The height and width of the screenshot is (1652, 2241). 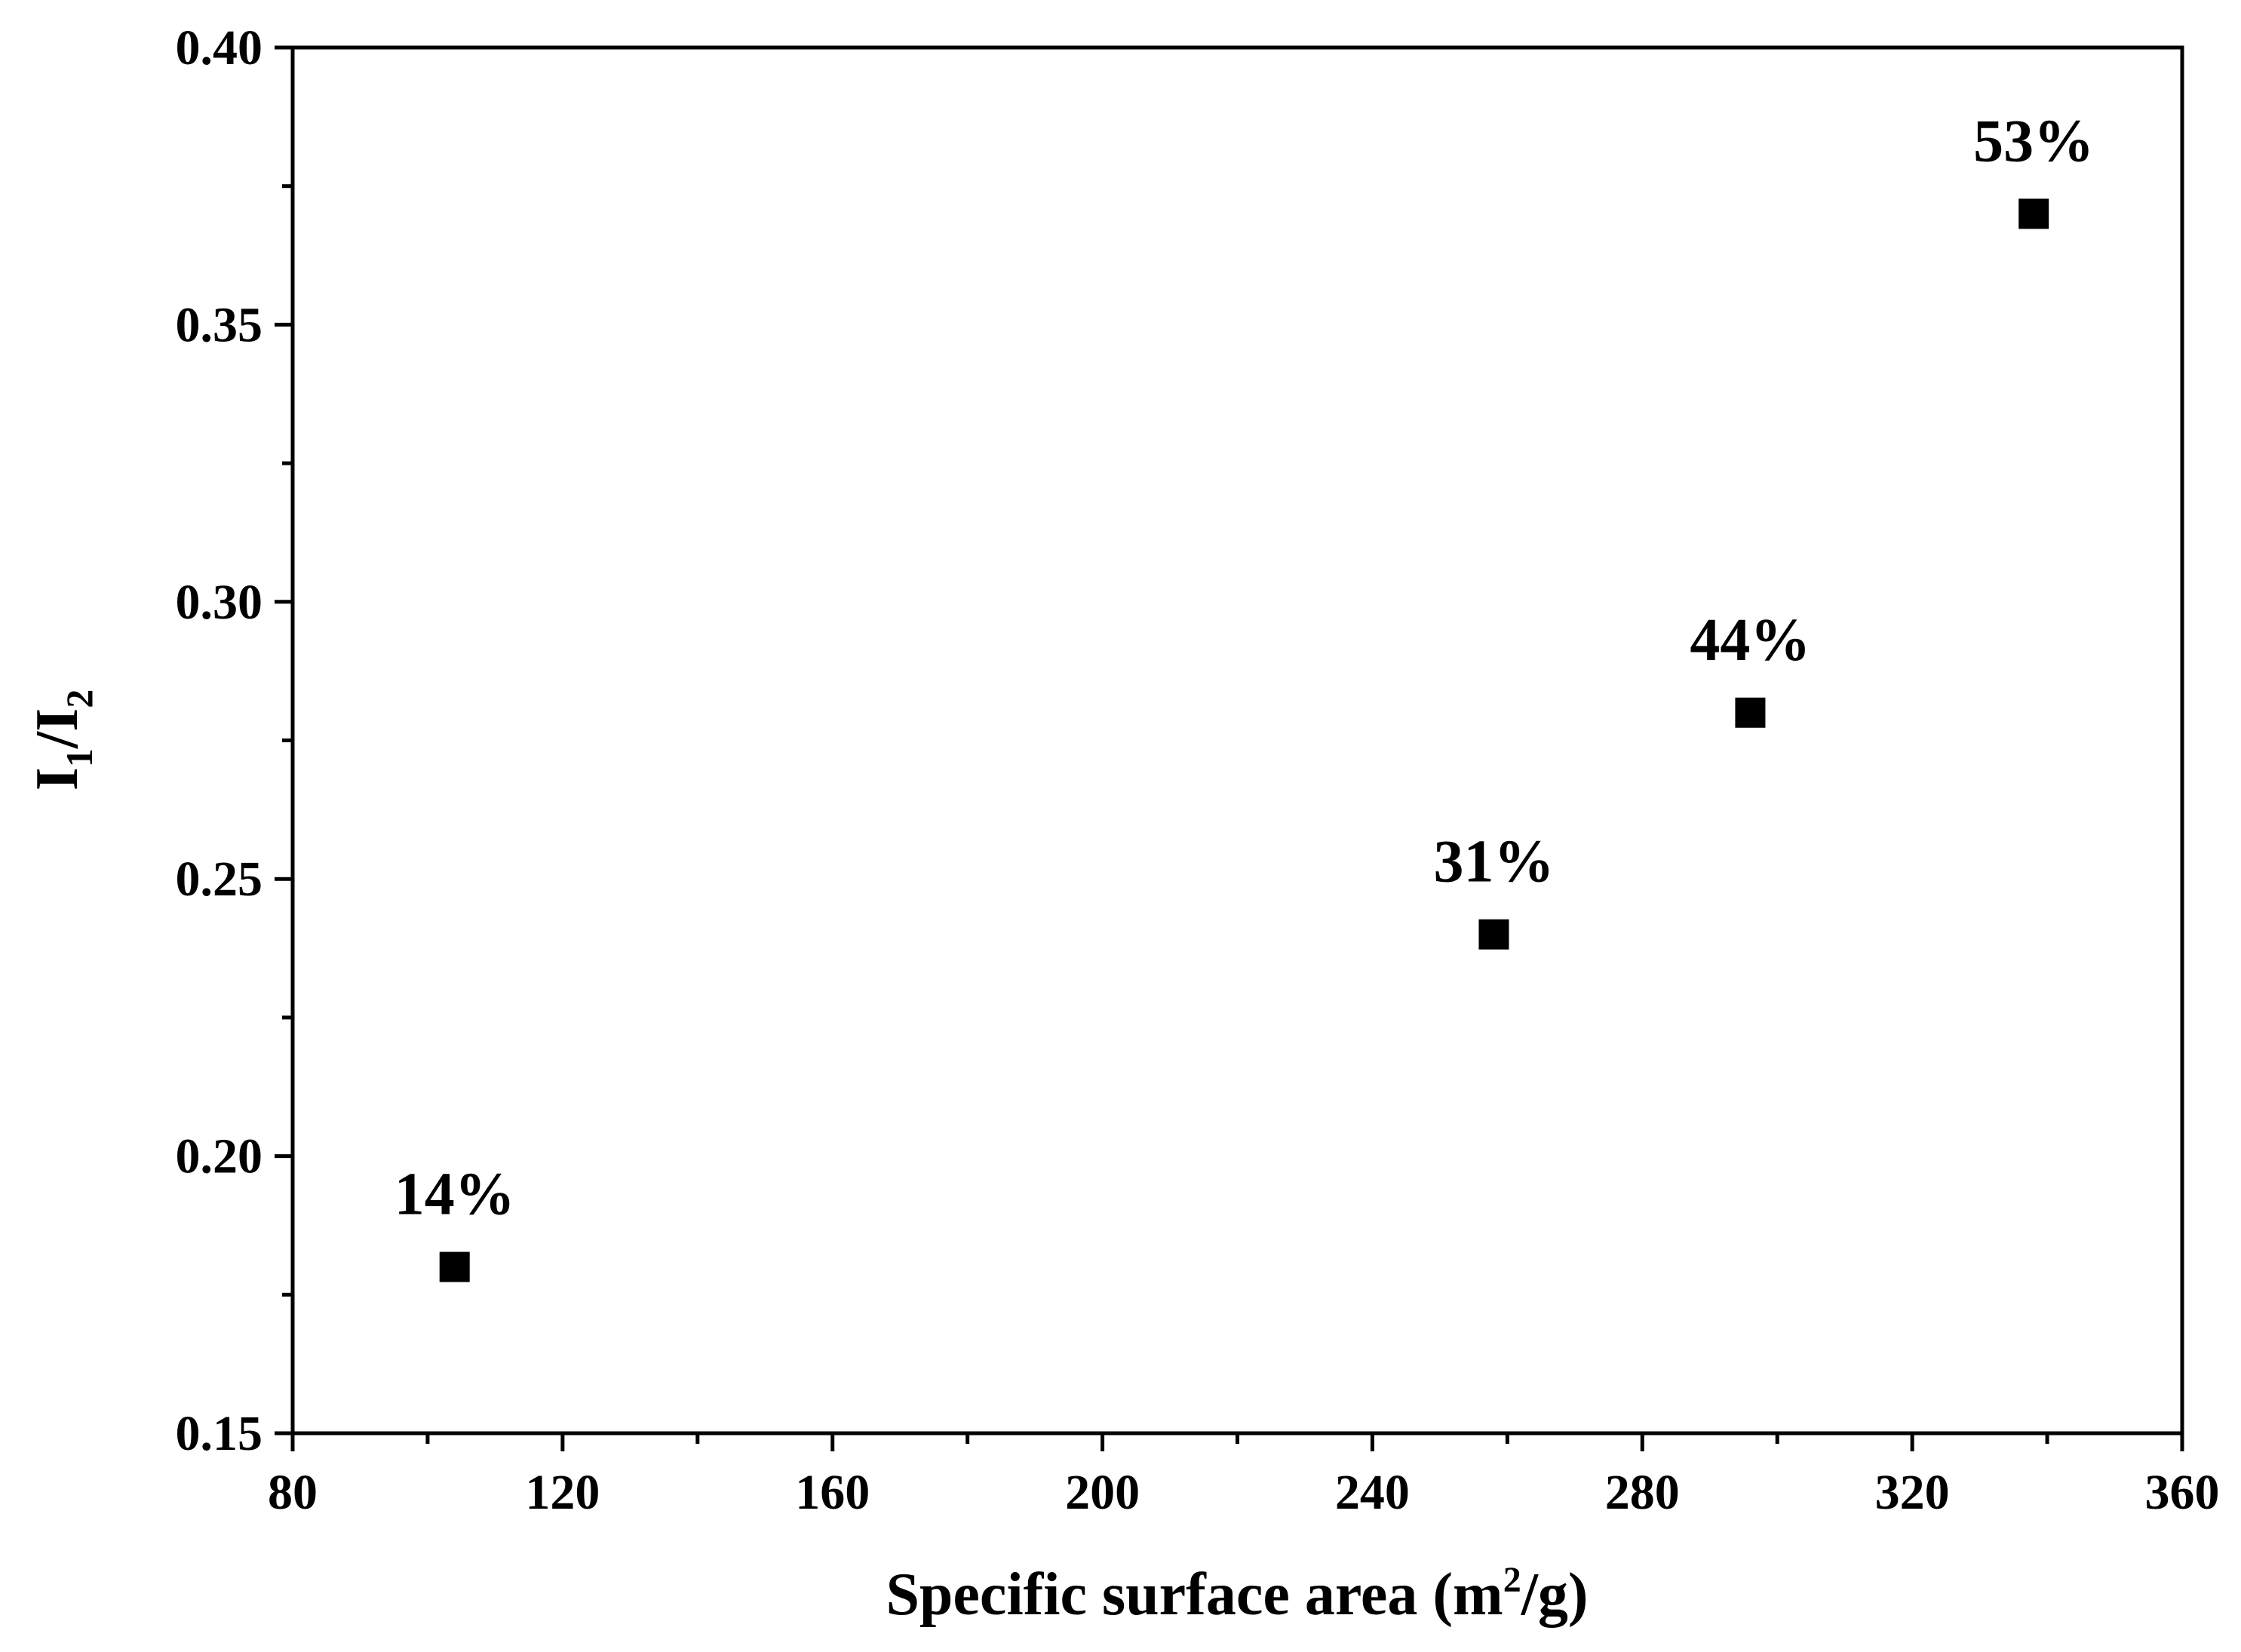 I want to click on x-tick-label: 240, so click(x=1372, y=1492).